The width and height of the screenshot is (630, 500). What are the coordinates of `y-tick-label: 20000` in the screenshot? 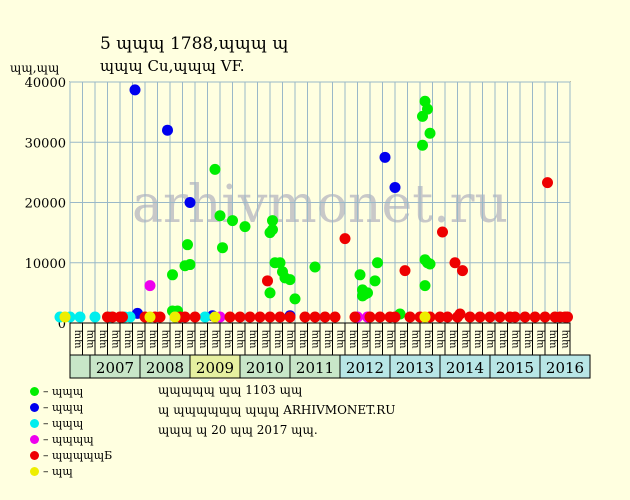 It's located at (45, 204).